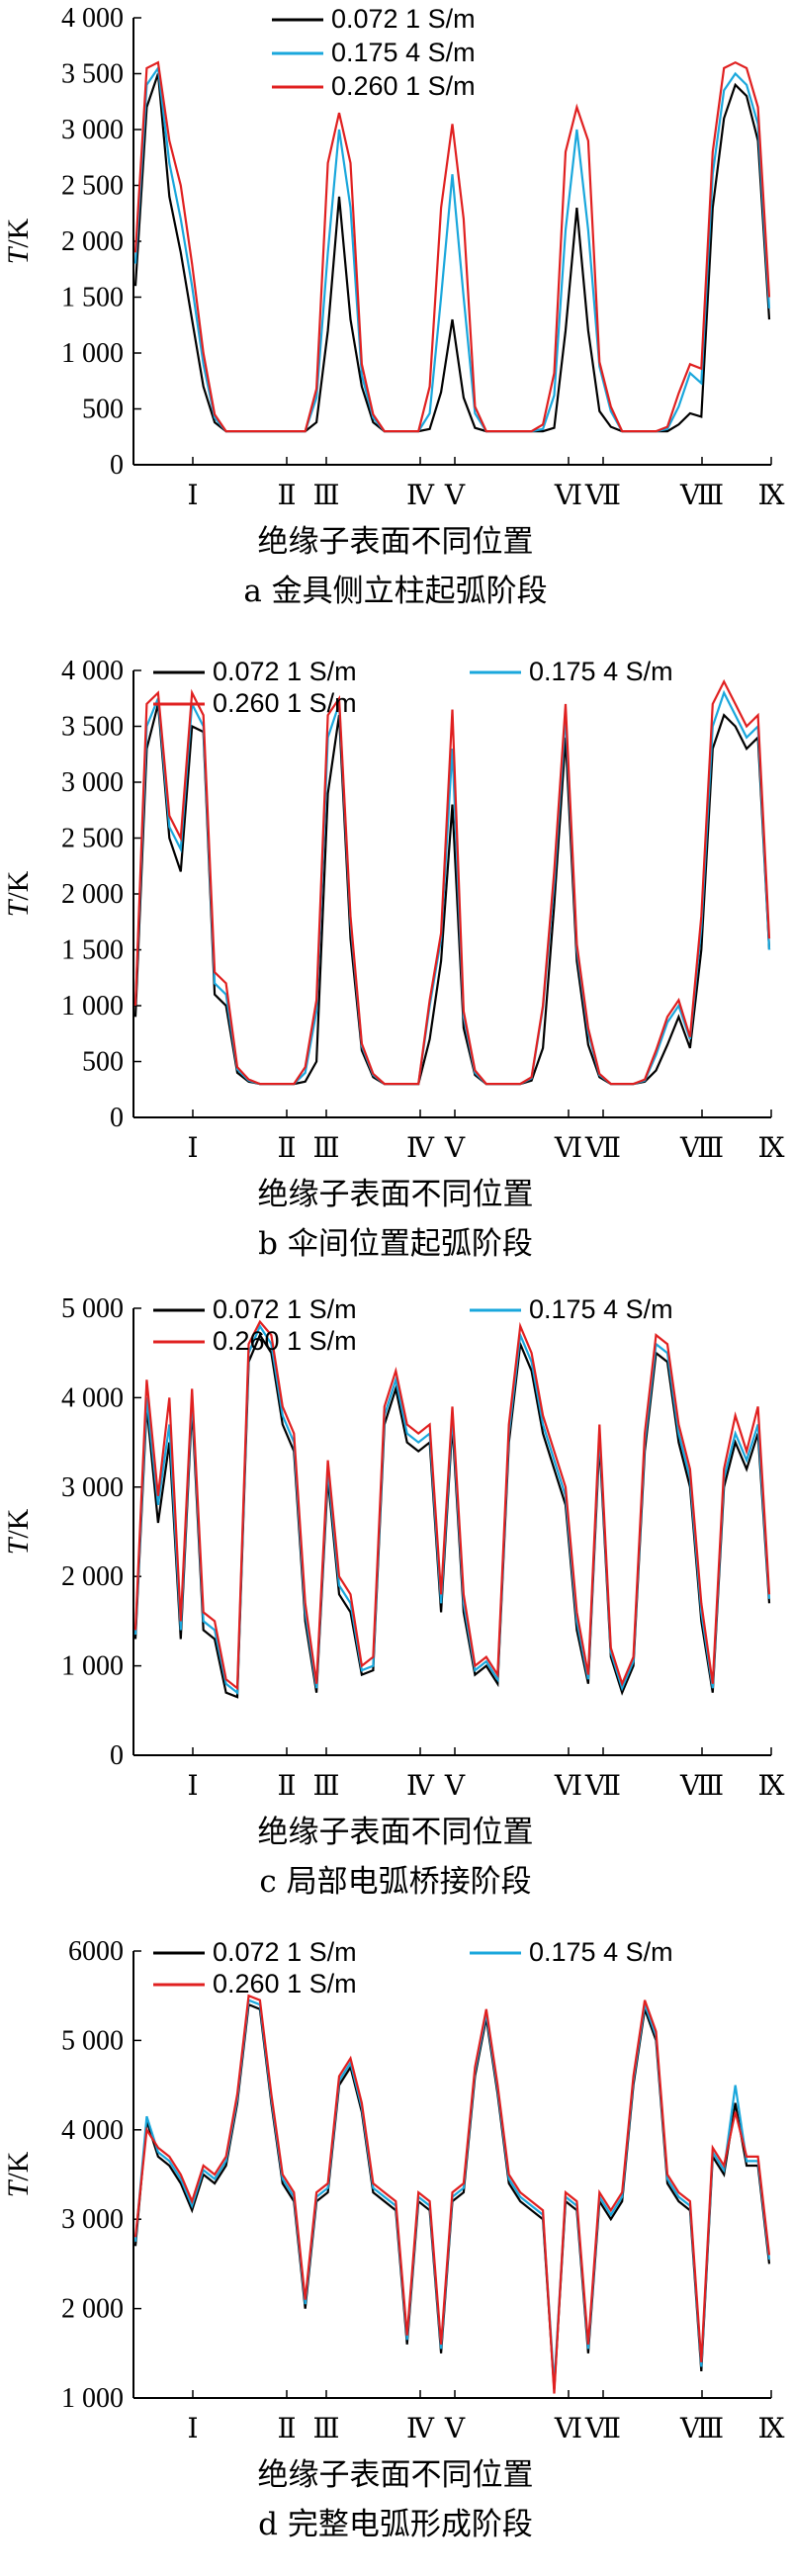 This screenshot has height=2576, width=791. What do you see at coordinates (92, 839) in the screenshot?
I see `y-tick-label: 2 500` at bounding box center [92, 839].